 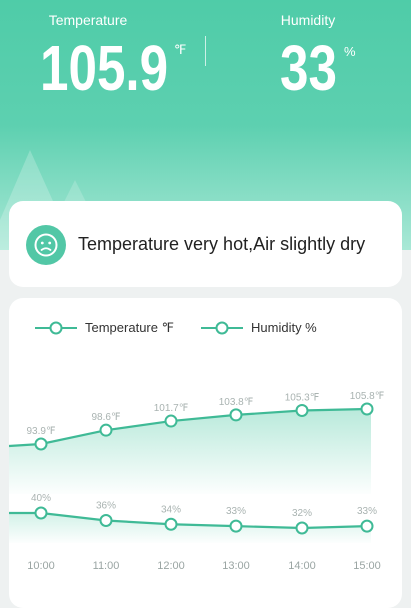 What do you see at coordinates (367, 566) in the screenshot?
I see `x-tick-label: 15:00` at bounding box center [367, 566].